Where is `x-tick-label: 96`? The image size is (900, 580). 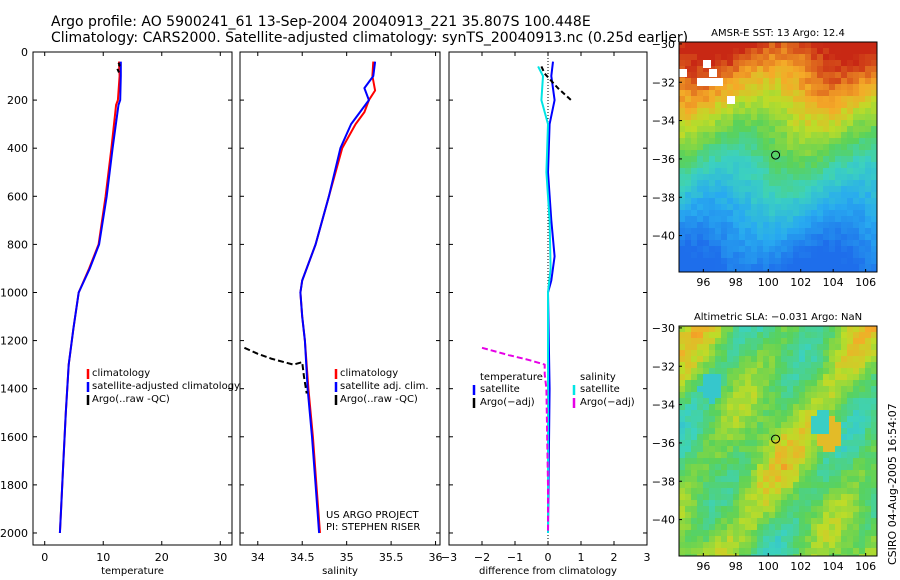 x-tick-label: 96 is located at coordinates (703, 566).